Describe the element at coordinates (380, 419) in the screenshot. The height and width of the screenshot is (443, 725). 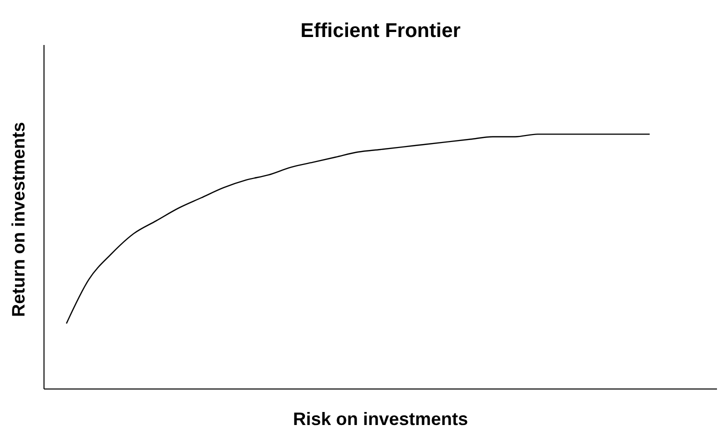
I see `x-axis-title: Risk on investments` at that location.